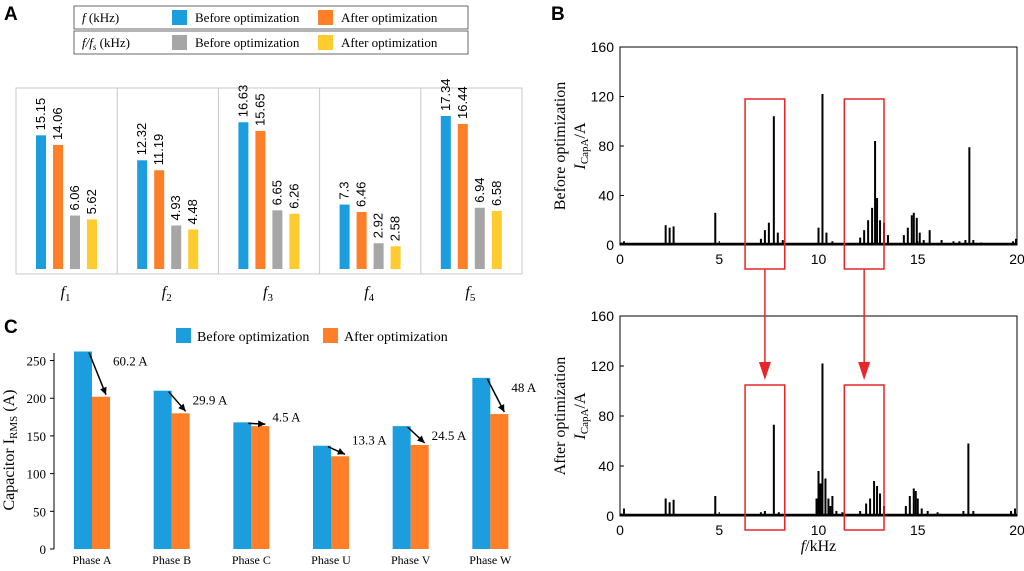 Image resolution: width=1024 pixels, height=571 pixels. What do you see at coordinates (389, 42) in the screenshot?
I see `legend-entry-label: After optimization` at bounding box center [389, 42].